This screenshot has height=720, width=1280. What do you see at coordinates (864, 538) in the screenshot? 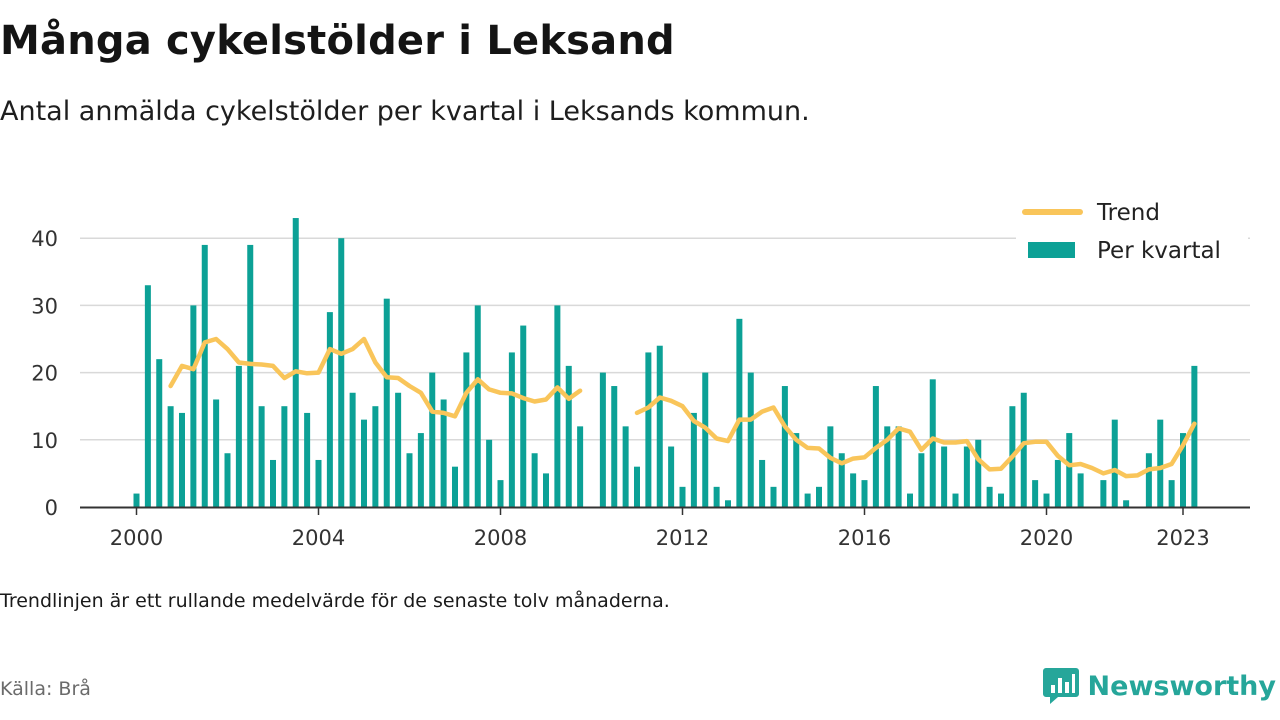
I see `x-tick-label: 2016` at bounding box center [864, 538].